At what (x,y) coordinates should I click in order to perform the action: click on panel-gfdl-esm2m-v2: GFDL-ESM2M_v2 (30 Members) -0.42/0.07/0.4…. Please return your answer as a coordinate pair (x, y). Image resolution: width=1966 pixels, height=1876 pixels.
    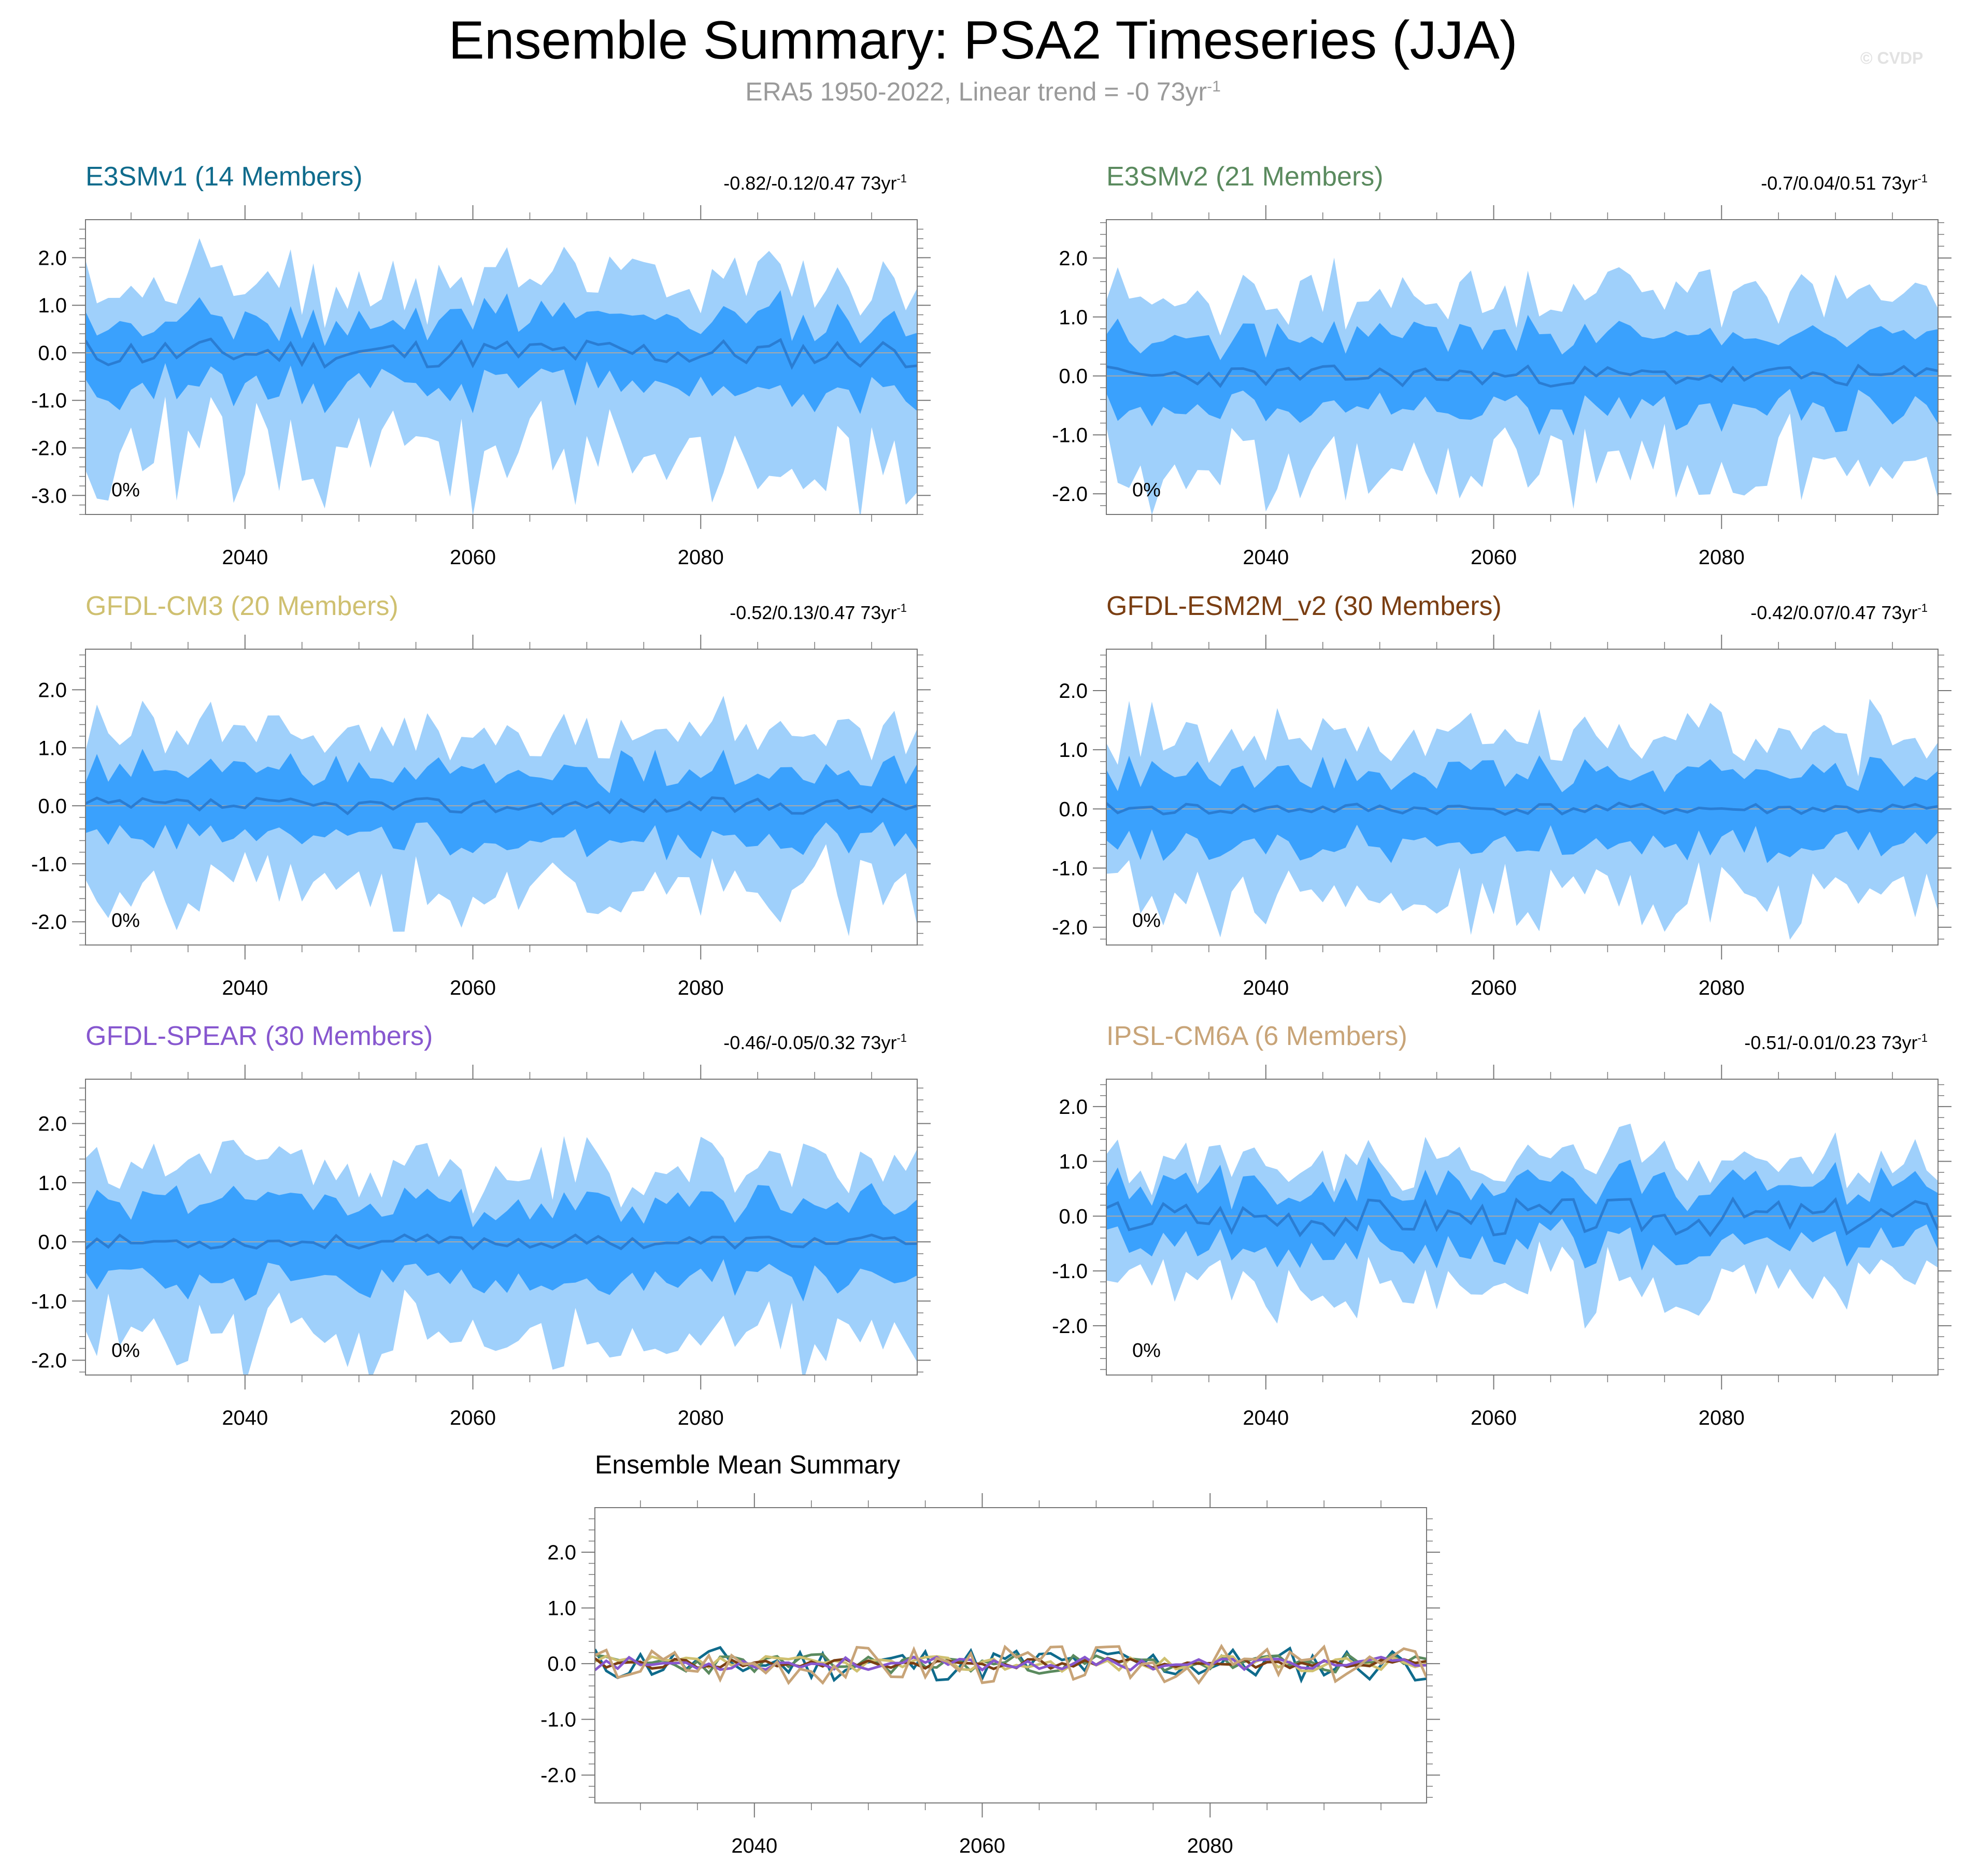
    Looking at the image, I should click on (1502, 795).